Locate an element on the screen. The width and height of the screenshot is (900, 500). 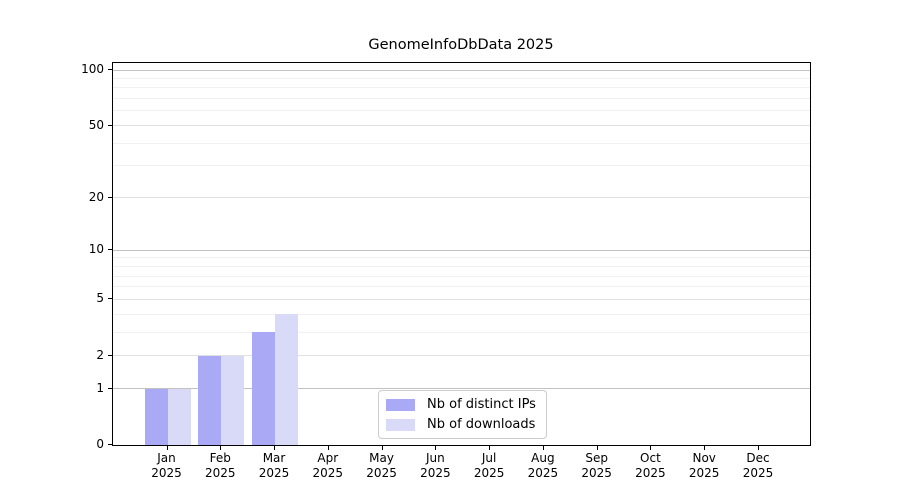
x-tick-label-nov: Nov 2025 is located at coordinates (704, 465).